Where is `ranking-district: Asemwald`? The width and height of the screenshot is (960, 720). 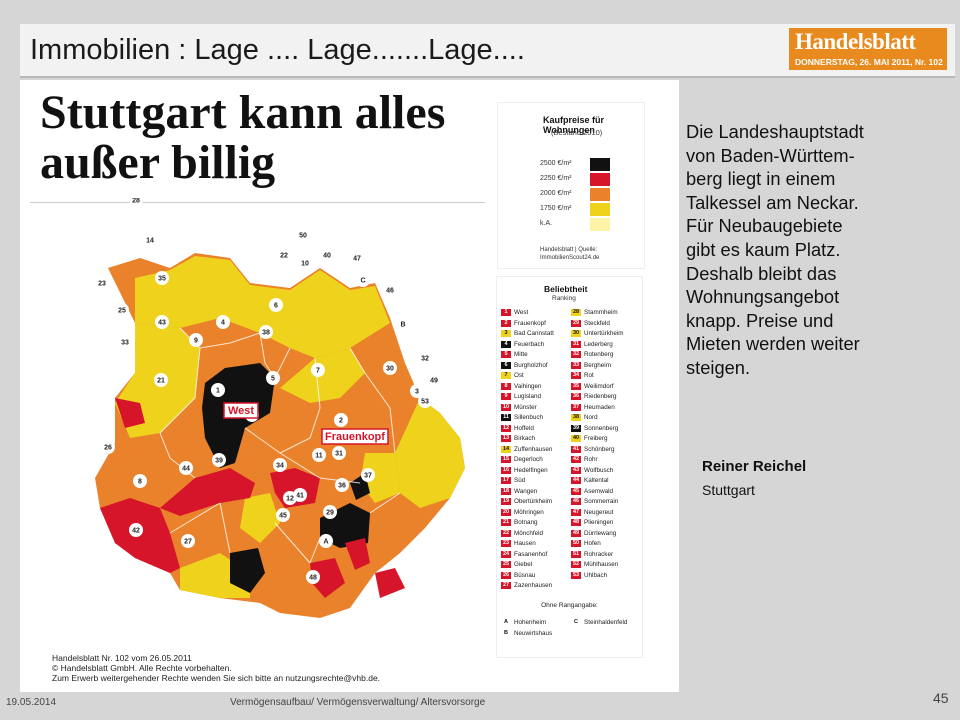
ranking-district: Asemwald is located at coordinates (599, 491).